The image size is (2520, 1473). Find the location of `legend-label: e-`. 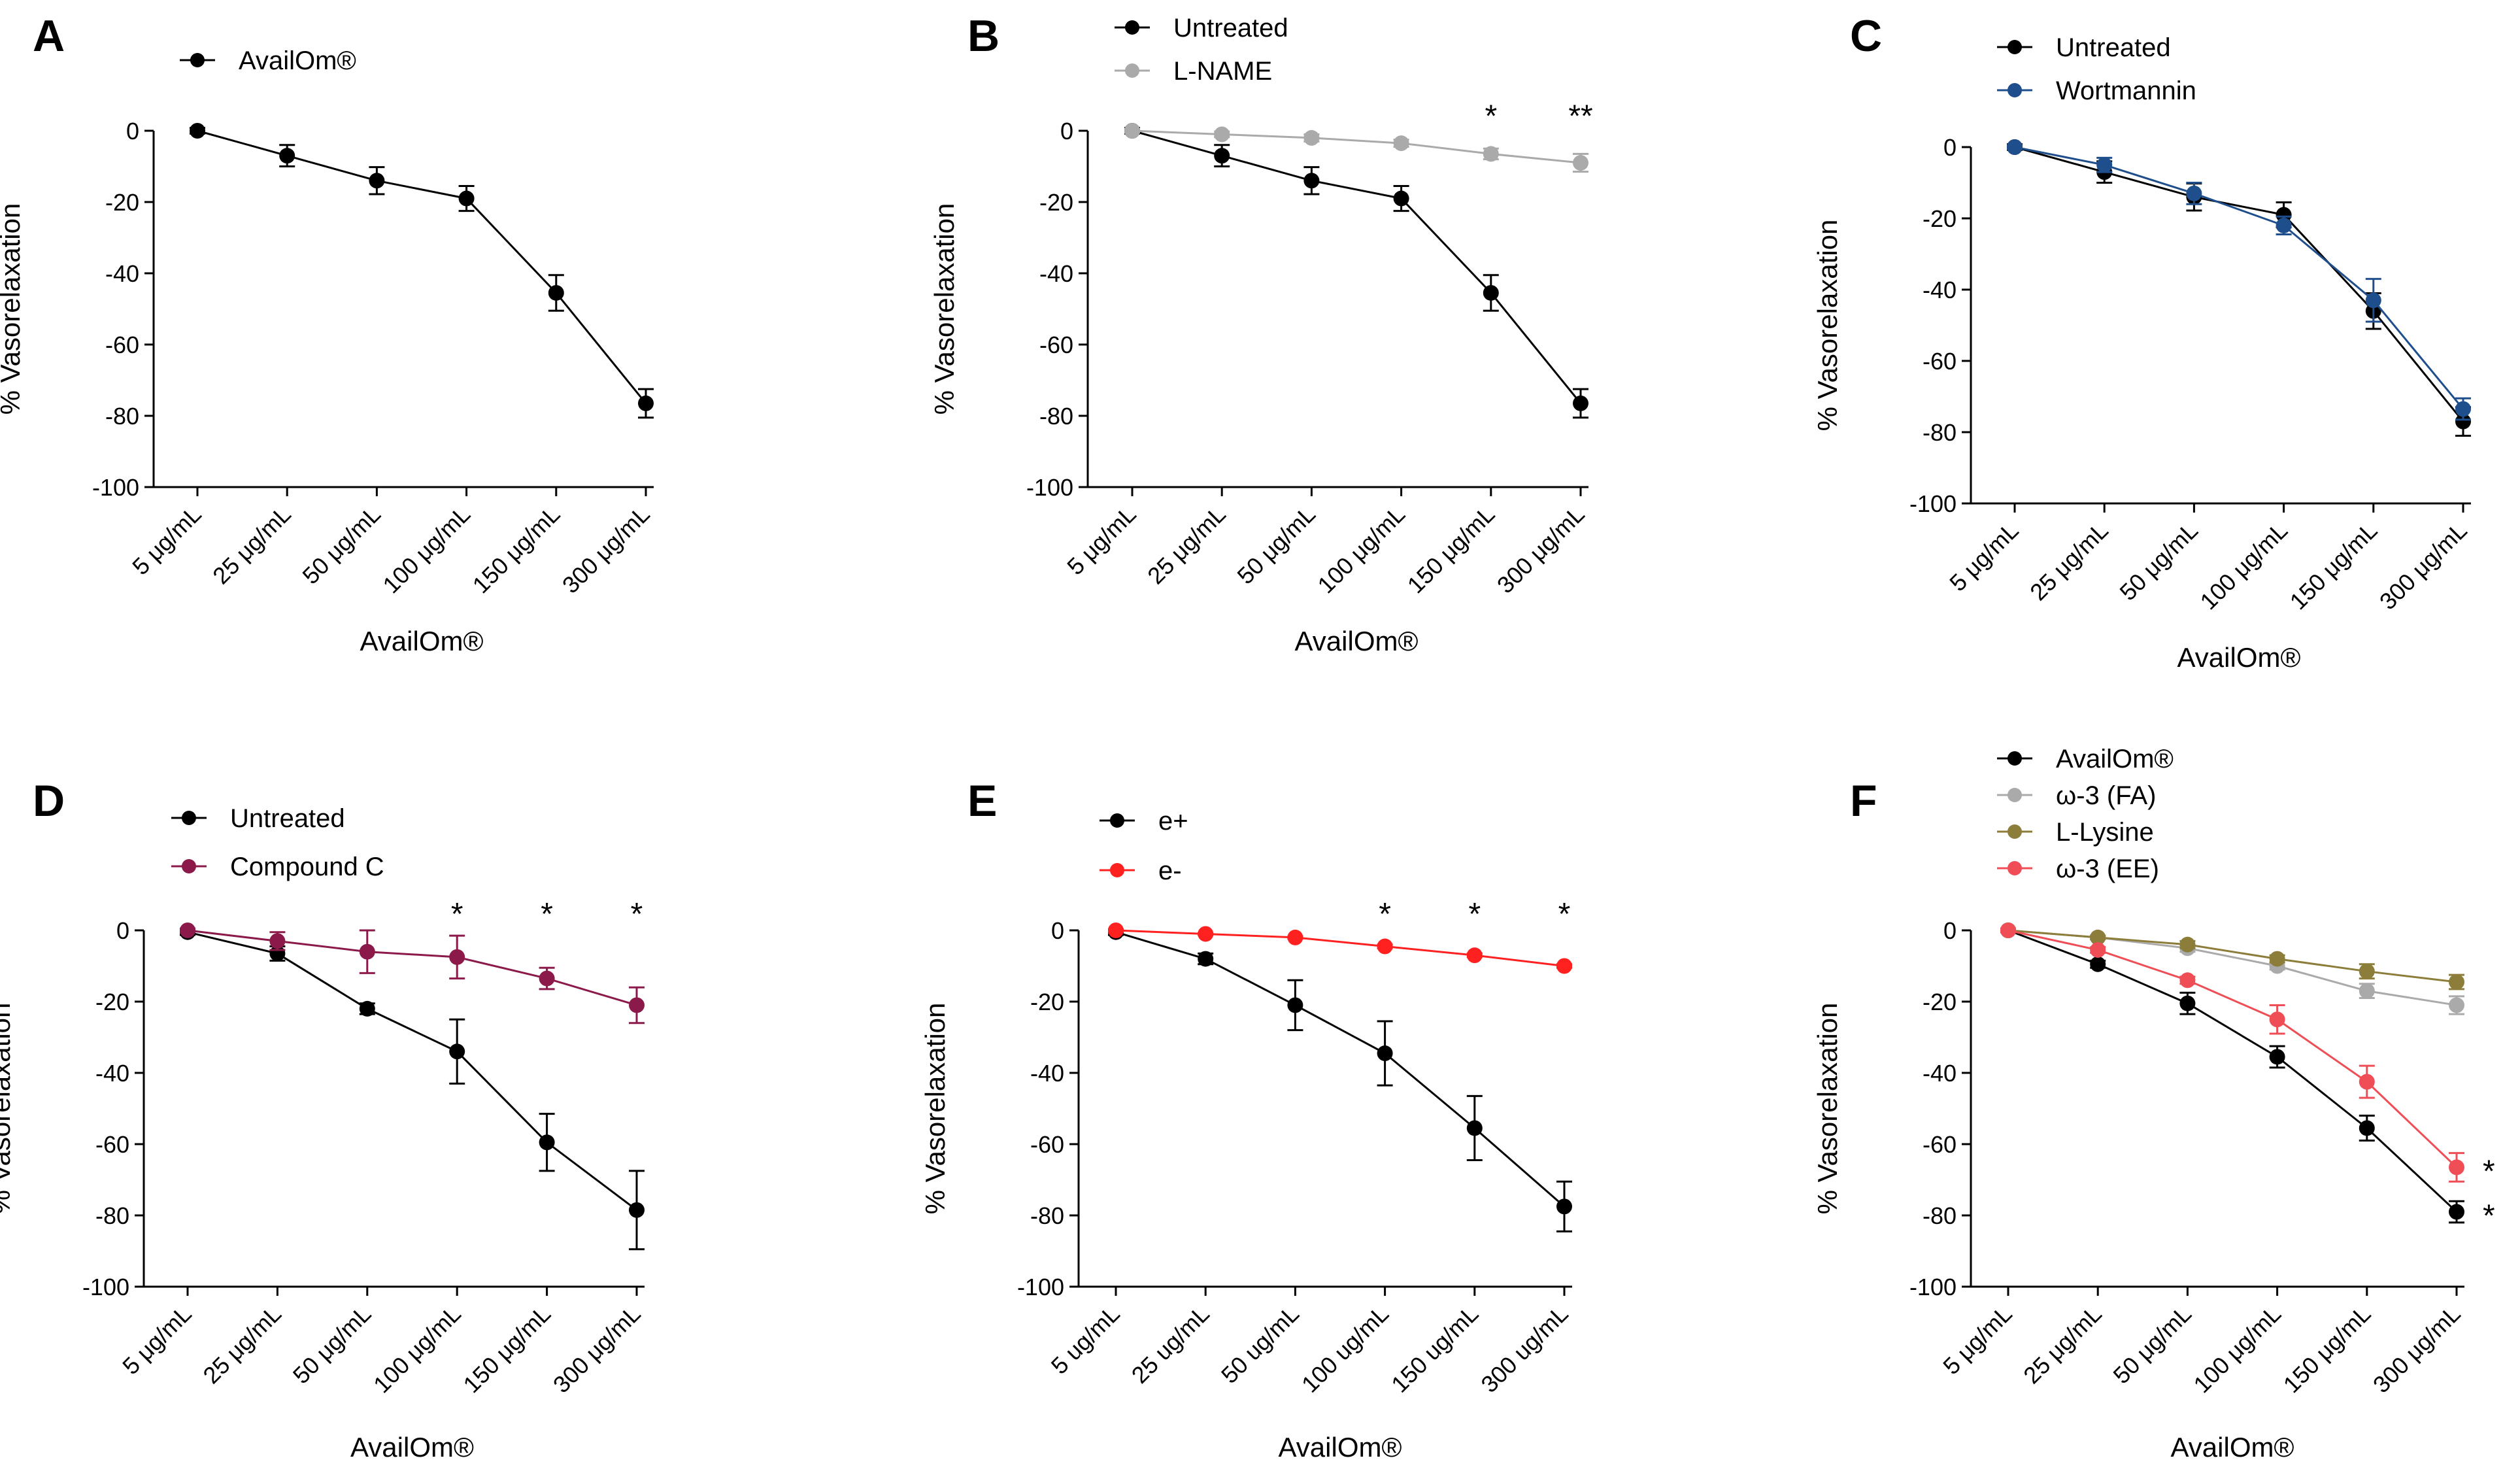

legend-label: e- is located at coordinates (1170, 870).